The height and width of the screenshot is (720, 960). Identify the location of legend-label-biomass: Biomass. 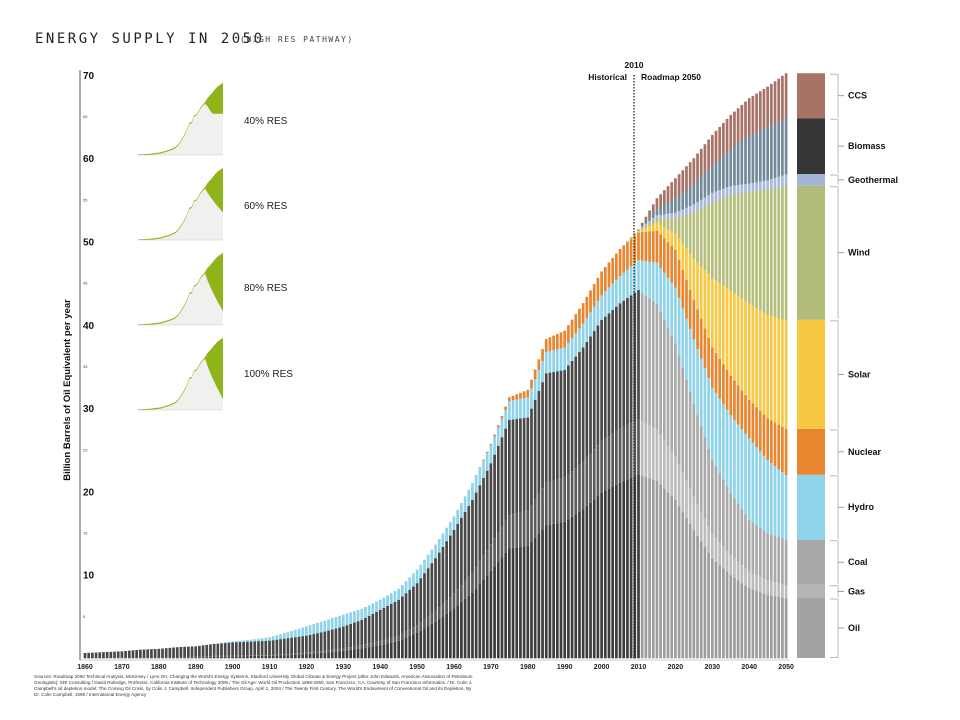
(867, 146).